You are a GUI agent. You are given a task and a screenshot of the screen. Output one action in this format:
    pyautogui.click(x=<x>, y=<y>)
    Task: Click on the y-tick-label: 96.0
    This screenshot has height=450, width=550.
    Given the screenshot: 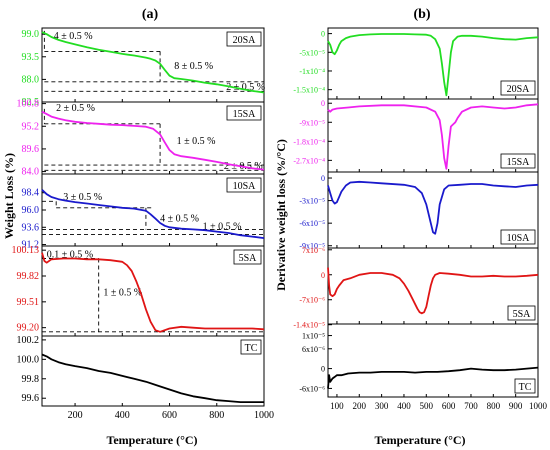 What is the action you would take?
    pyautogui.click(x=31, y=210)
    